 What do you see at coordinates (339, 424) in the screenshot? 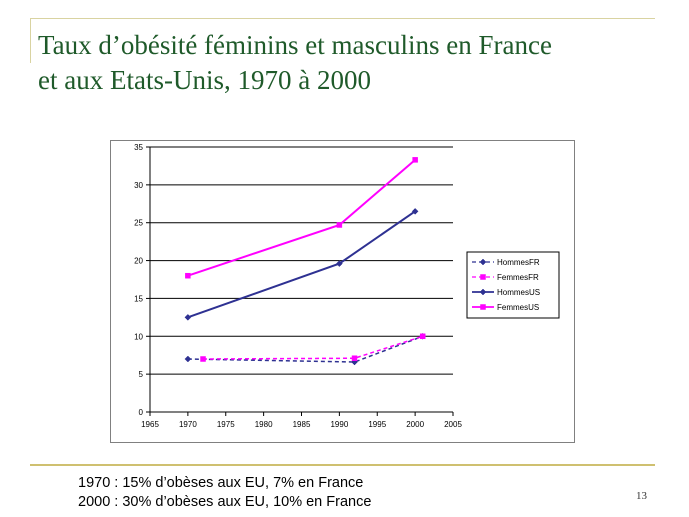
I see `x-tick-label: 1990` at bounding box center [339, 424].